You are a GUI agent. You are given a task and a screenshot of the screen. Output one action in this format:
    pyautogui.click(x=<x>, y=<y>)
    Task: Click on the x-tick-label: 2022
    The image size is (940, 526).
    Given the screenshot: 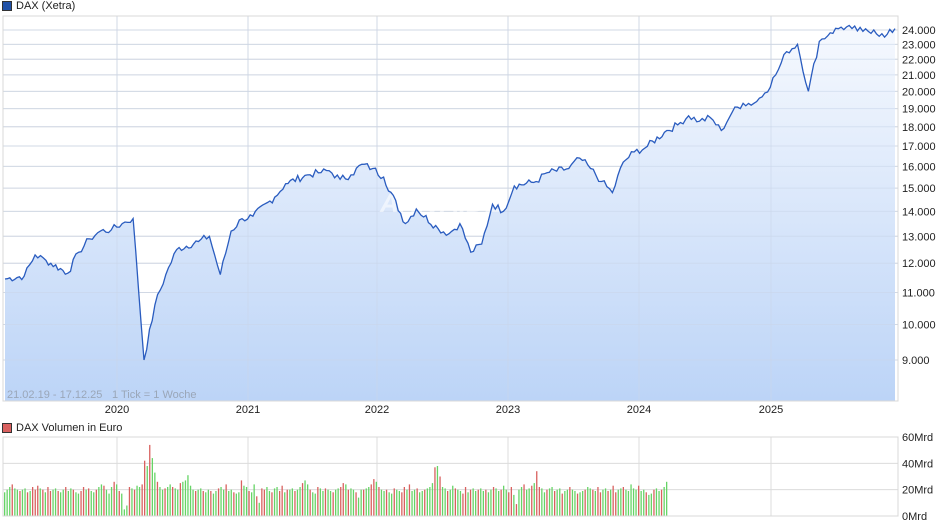 What is the action you would take?
    pyautogui.click(x=377, y=410)
    